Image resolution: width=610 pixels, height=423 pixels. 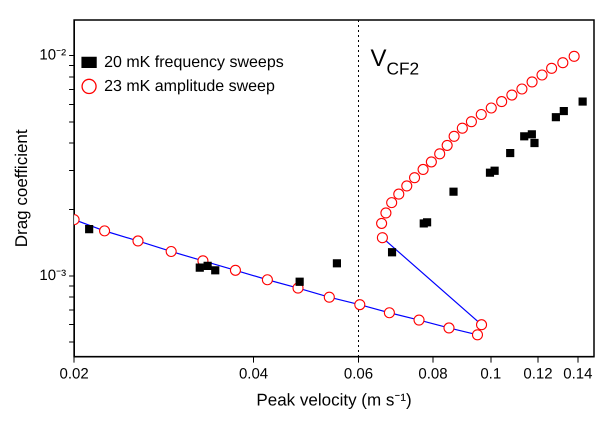 I want to click on y-tick-label: 10⁻², so click(x=52, y=55).